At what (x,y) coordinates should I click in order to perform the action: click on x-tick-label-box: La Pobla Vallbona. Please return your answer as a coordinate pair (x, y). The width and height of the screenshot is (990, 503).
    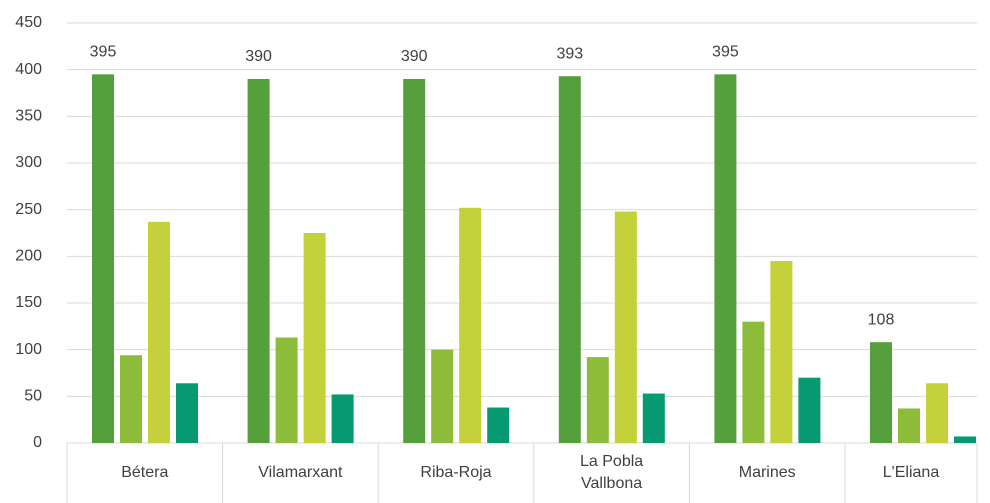
    Looking at the image, I should click on (612, 473).